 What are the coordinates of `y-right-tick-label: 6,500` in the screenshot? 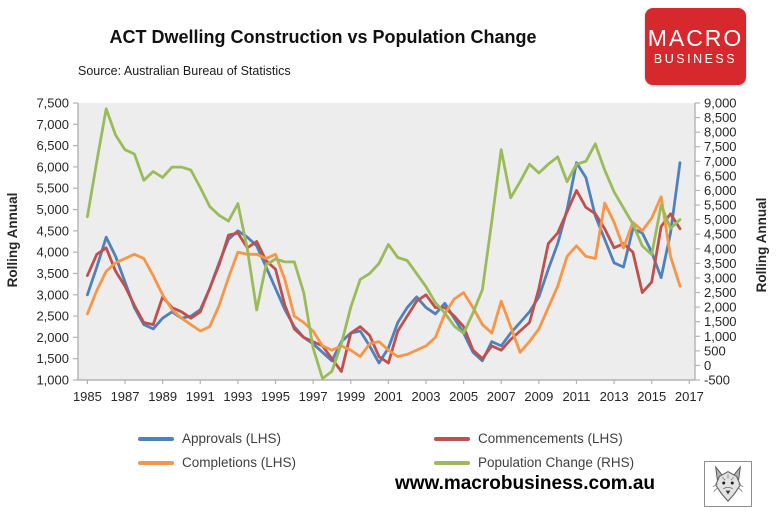 It's located at (720, 175).